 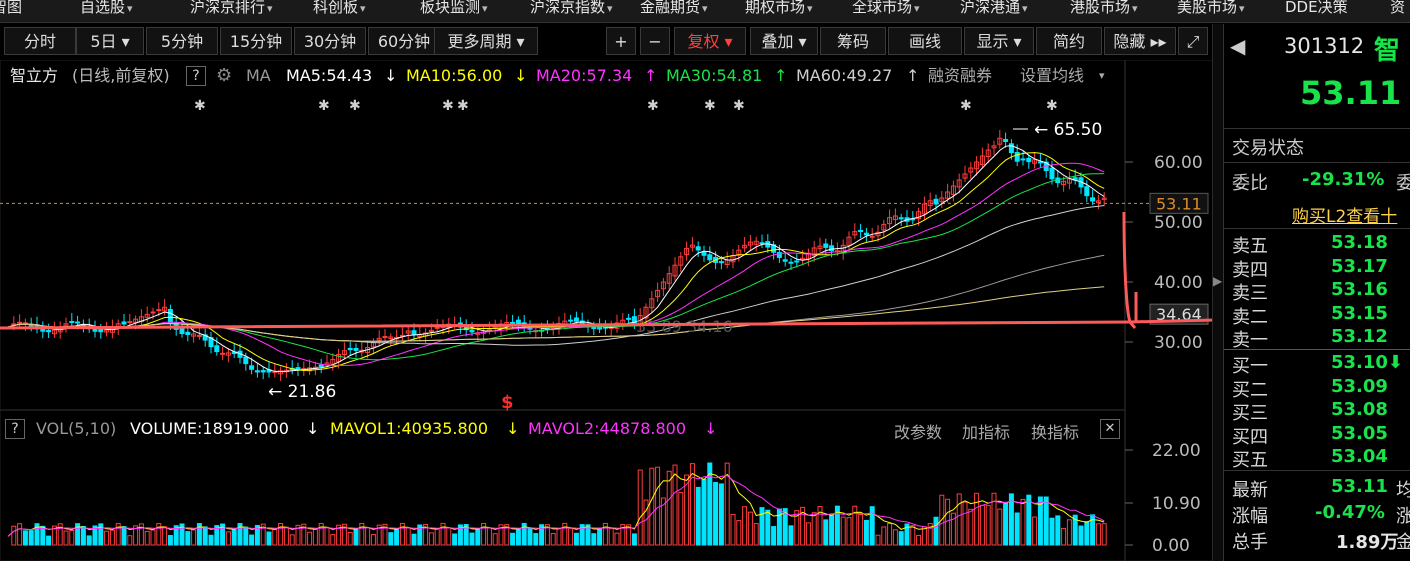 What do you see at coordinates (1238, 46) in the screenshot?
I see `back-arrow-icon: ◀` at bounding box center [1238, 46].